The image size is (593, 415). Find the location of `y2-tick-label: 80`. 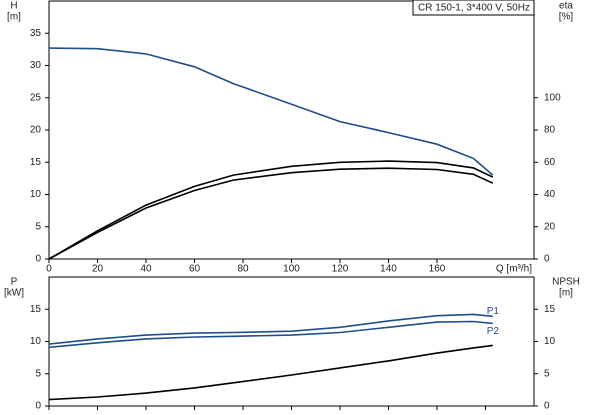

y2-tick-label: 80 is located at coordinates (550, 130).